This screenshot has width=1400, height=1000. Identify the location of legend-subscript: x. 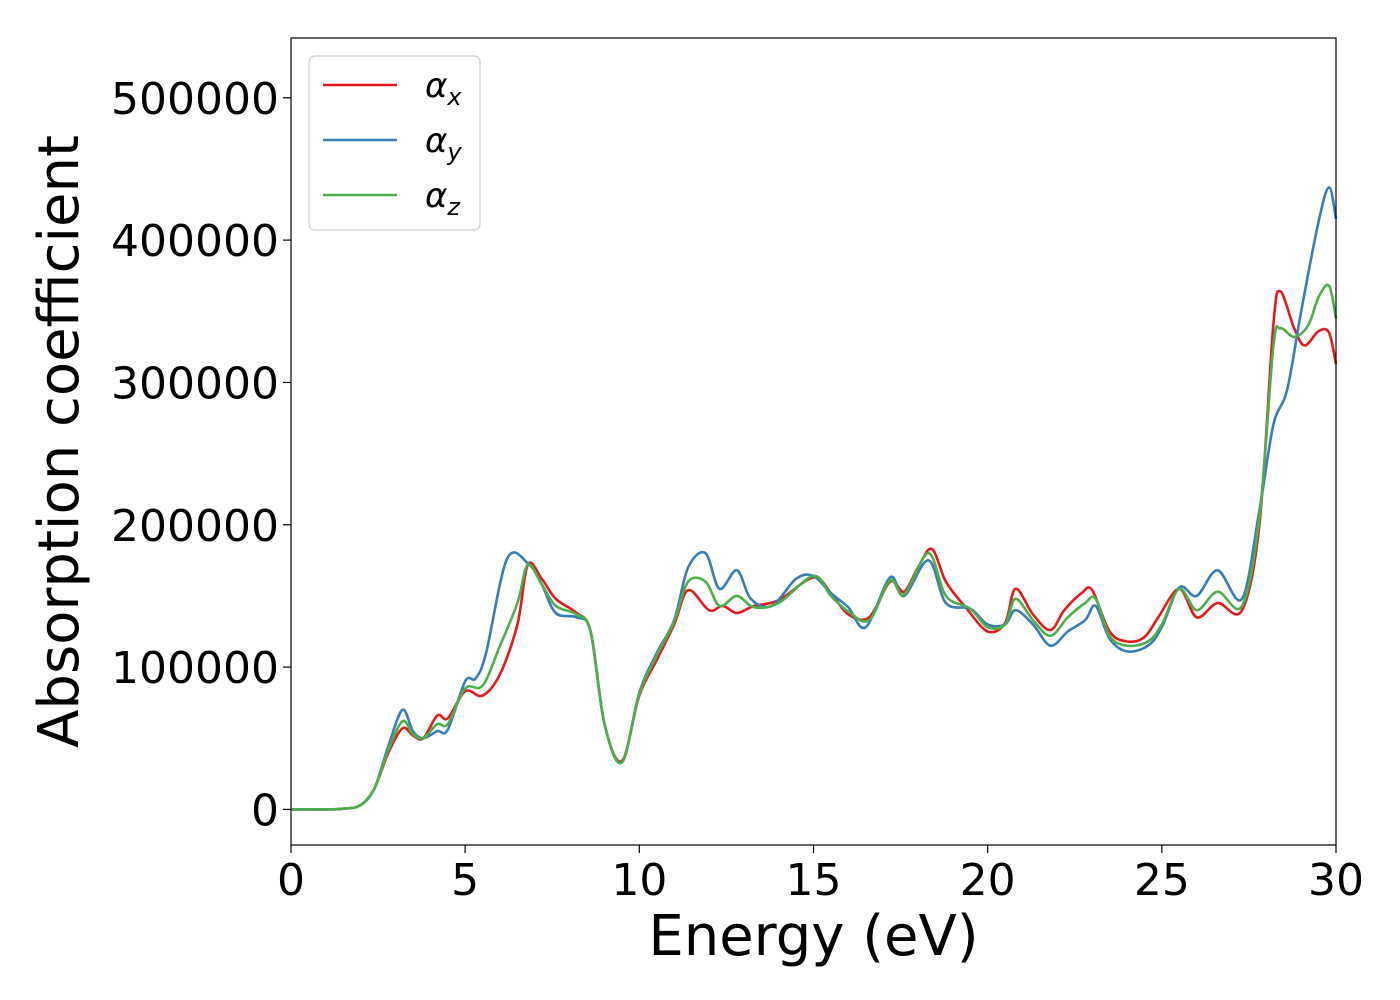
(454, 97).